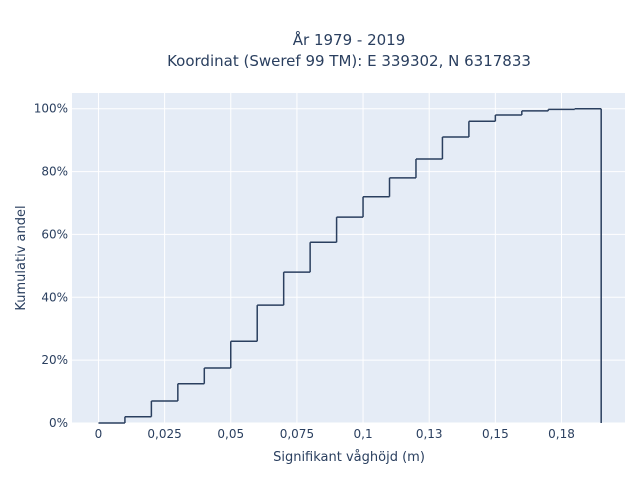  Describe the element at coordinates (164, 434) in the screenshot. I see `x-tick-label: 0,025` at that location.